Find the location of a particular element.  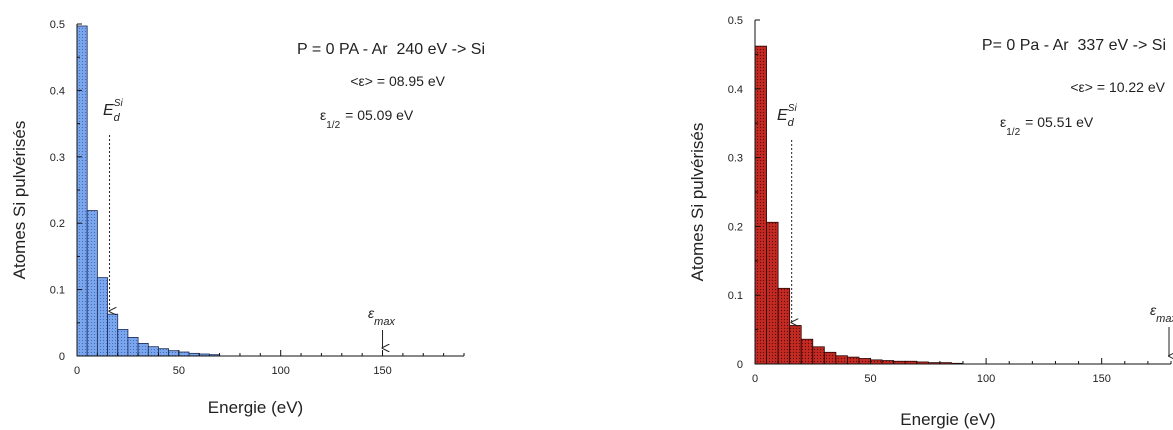

chart-title-annotation: P = 0 PA - Ar 240 eV -> Si is located at coordinates (391, 49).